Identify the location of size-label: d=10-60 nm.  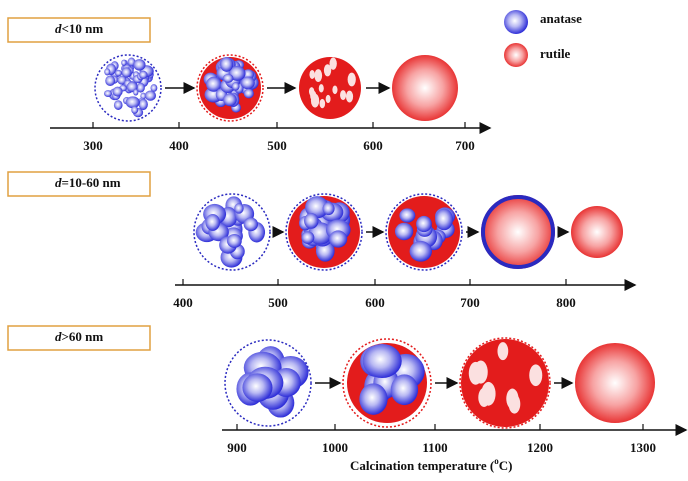
(88, 182).